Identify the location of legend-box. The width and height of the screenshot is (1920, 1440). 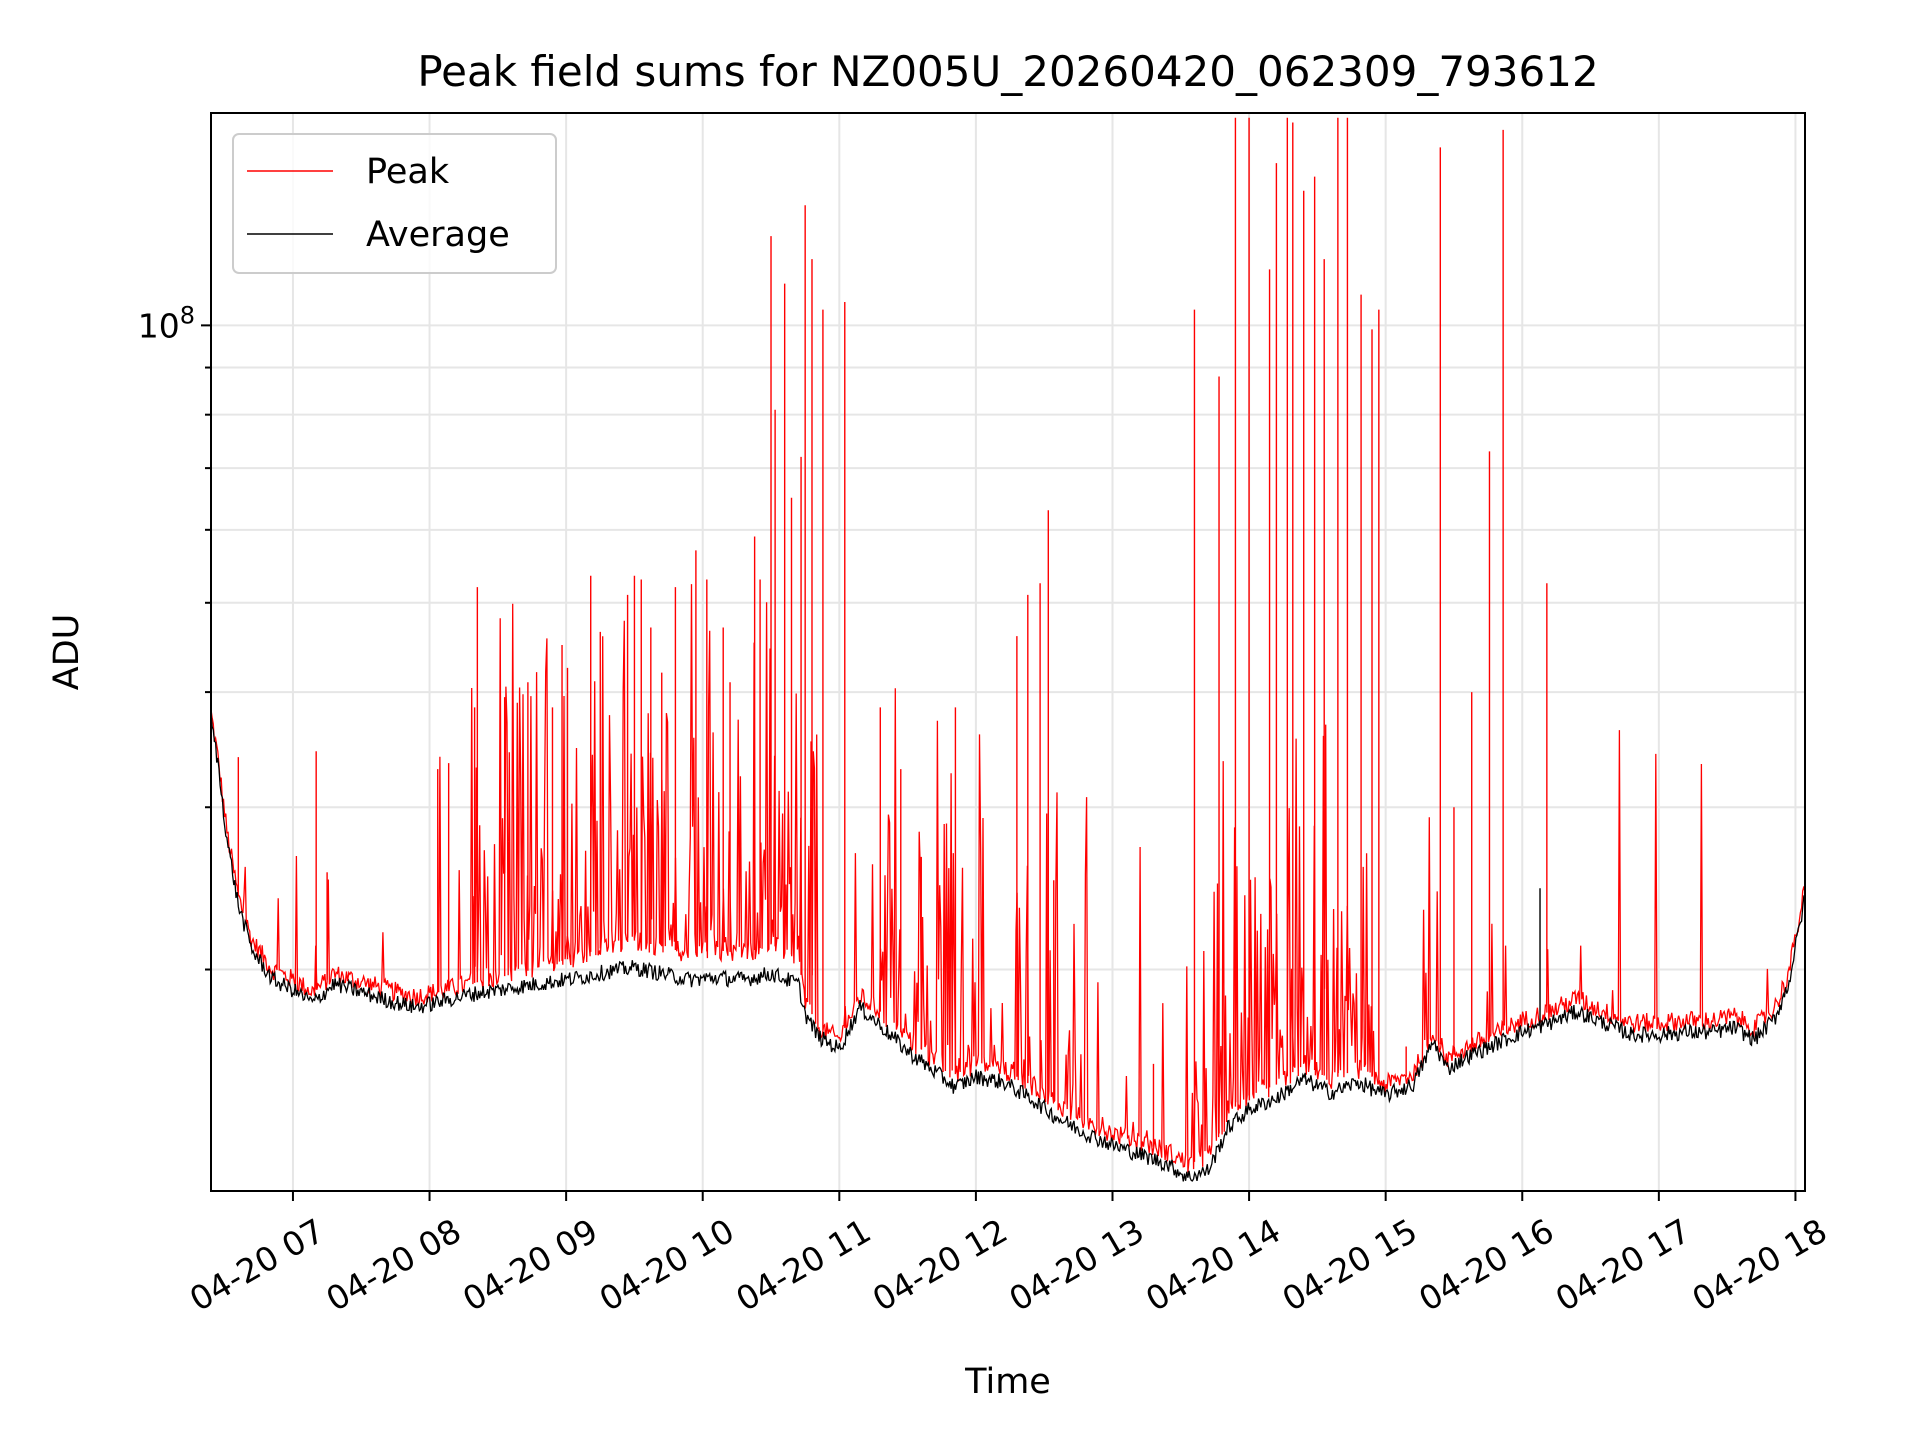
(394, 203).